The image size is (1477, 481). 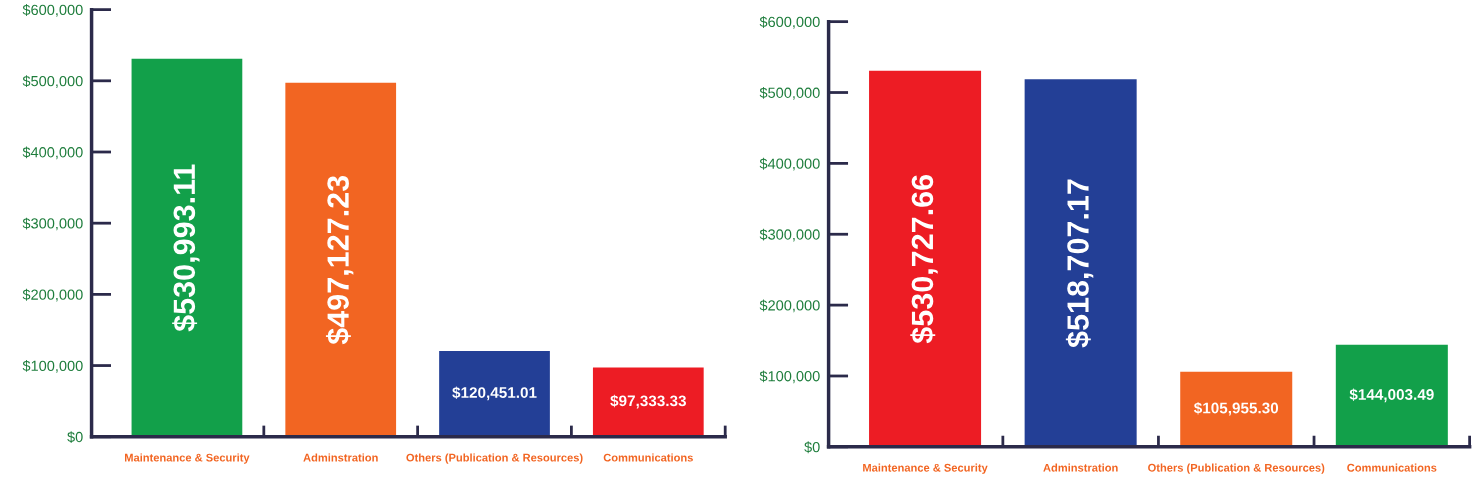 I want to click on data-label: $497,127.23, so click(x=339, y=260).